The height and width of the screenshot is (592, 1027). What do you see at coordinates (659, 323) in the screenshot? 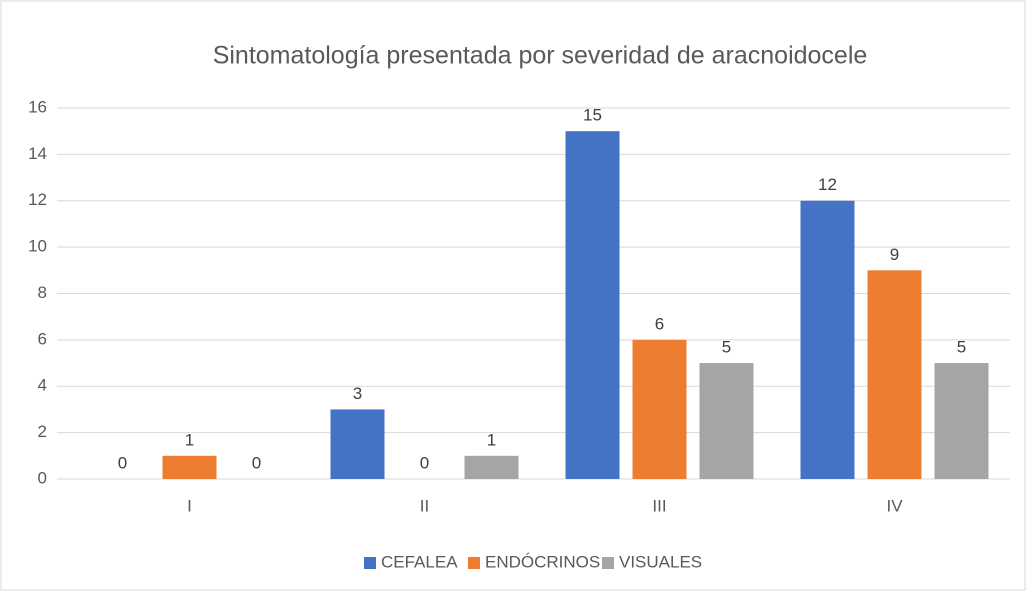
I see `data-label: 6` at bounding box center [659, 323].